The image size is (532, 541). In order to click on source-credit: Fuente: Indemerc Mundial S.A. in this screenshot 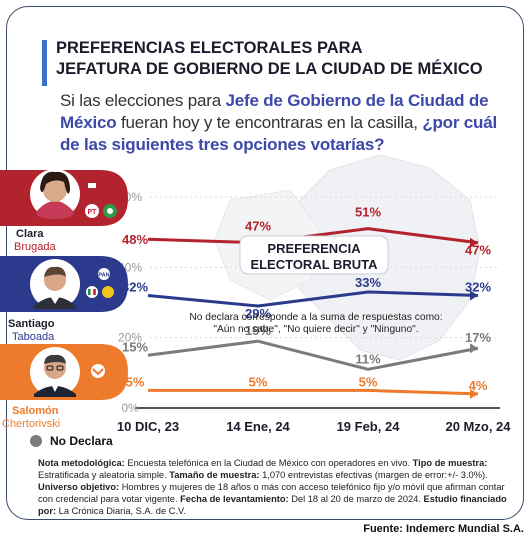, I will do `click(443, 529)`.